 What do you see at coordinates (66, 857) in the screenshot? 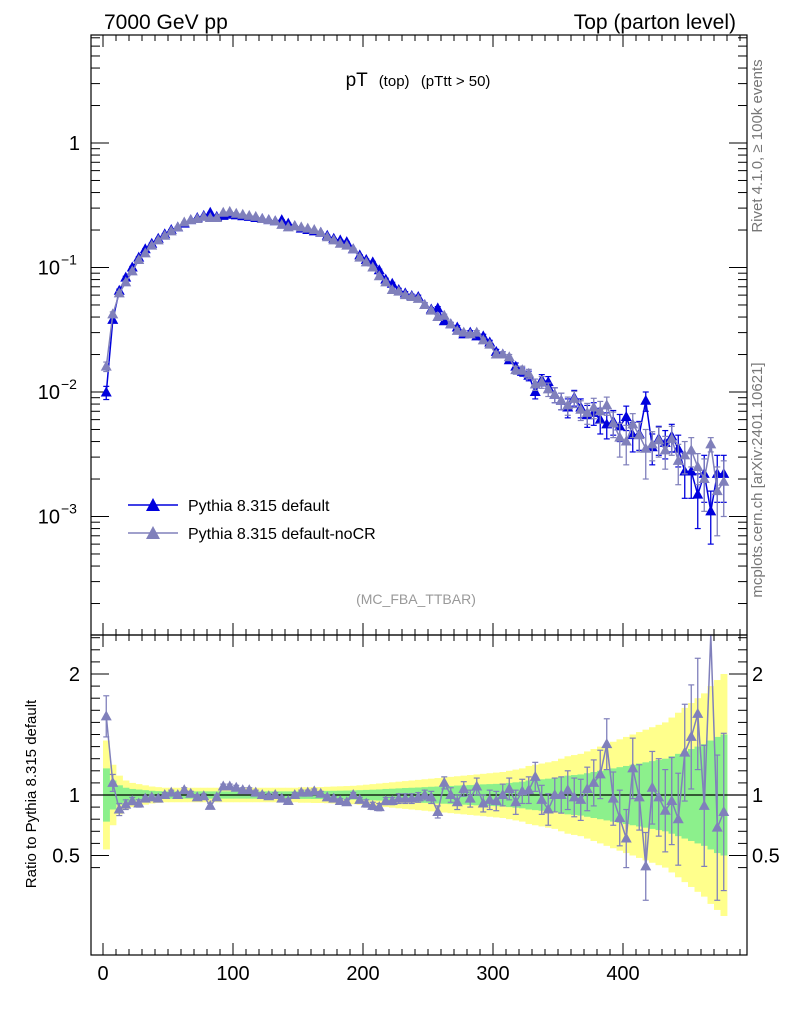
I see `ratio-y-tick-label: 0.5` at bounding box center [66, 857].